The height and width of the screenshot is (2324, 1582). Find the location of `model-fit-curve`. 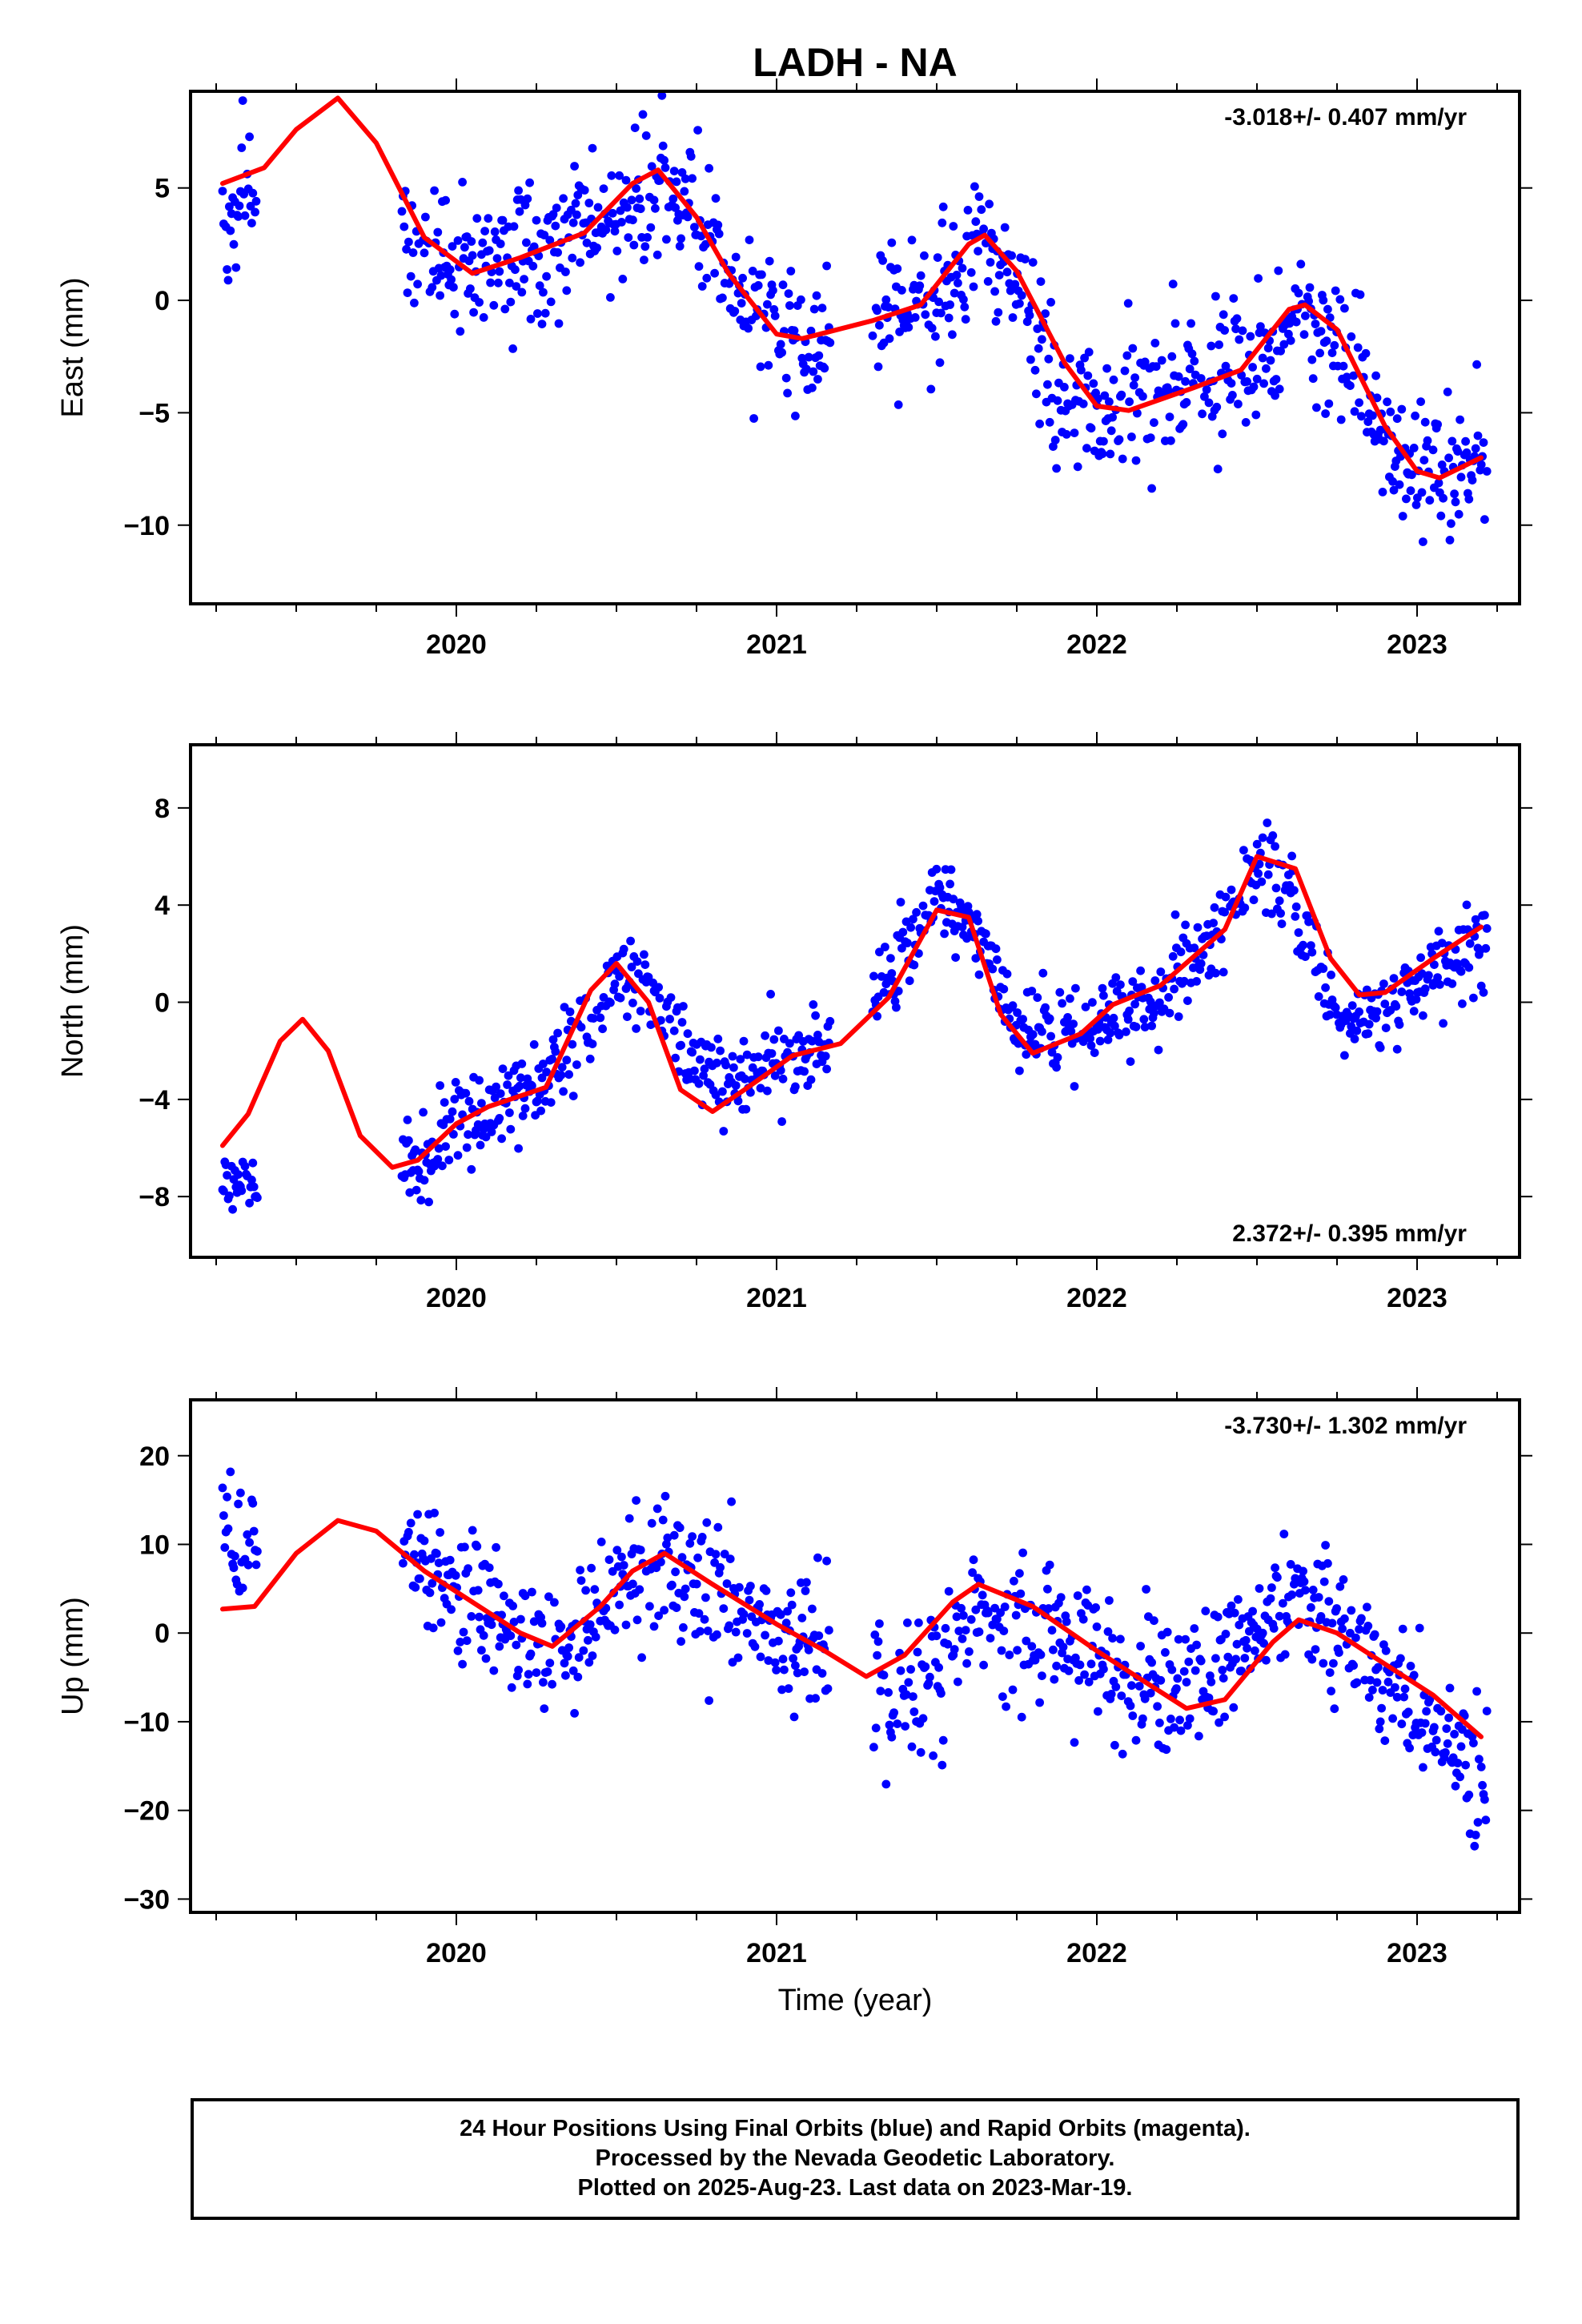

model-fit-curve is located at coordinates (852, 1628).